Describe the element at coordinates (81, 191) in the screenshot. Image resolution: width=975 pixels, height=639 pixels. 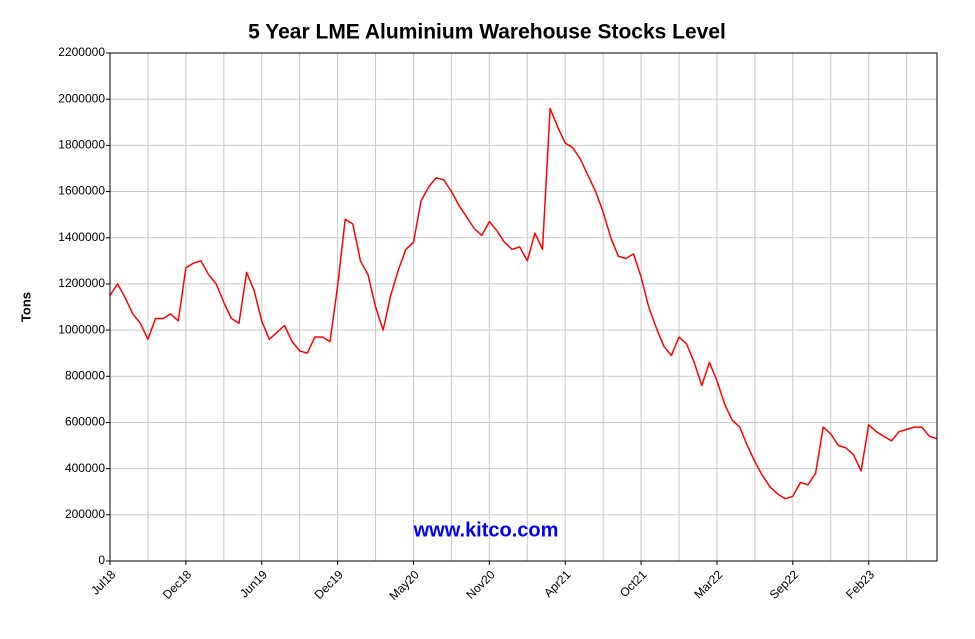
I see `y-tick-label: 1600000` at that location.